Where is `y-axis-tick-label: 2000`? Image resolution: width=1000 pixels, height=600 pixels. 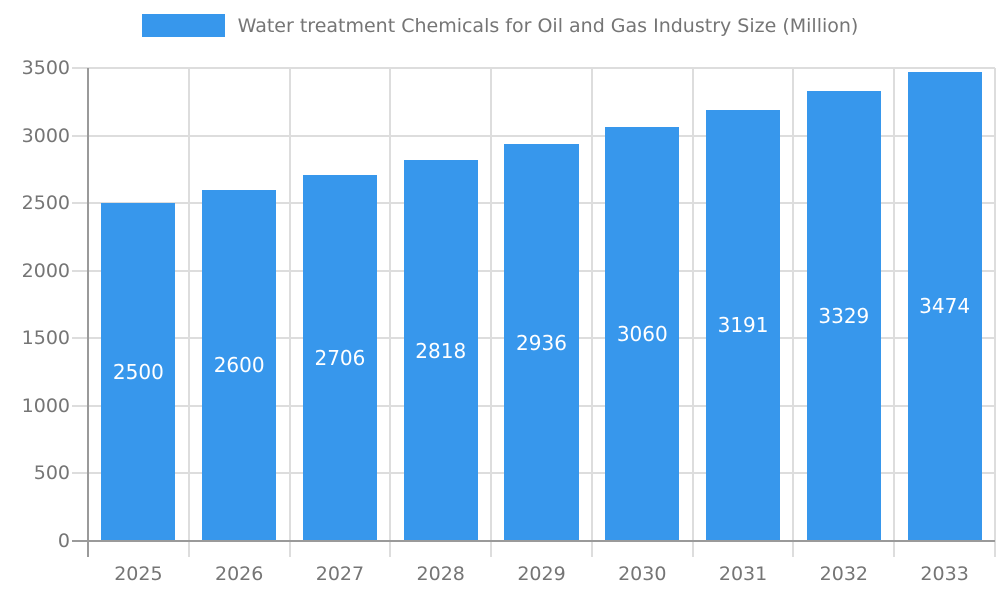 y-axis-tick-label: 2000 is located at coordinates (45, 270).